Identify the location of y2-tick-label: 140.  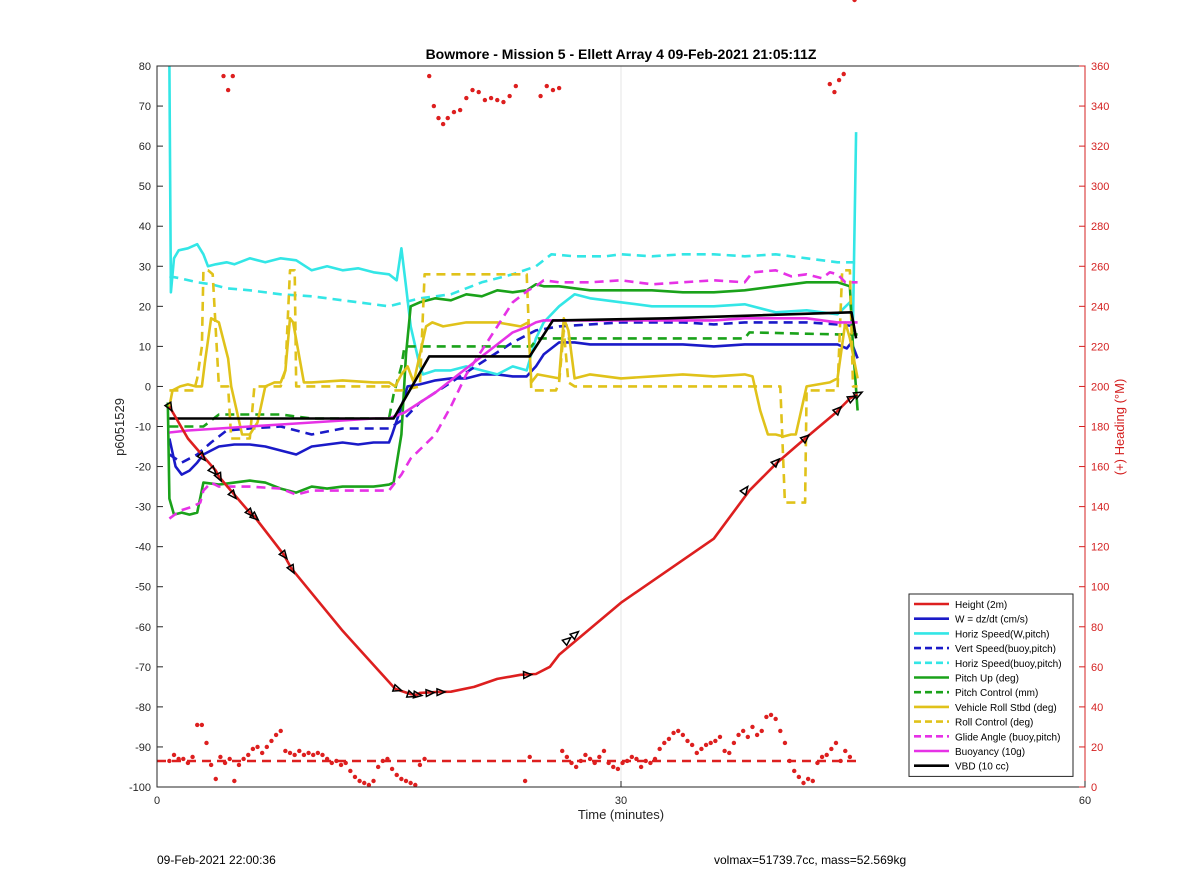
(1100, 508).